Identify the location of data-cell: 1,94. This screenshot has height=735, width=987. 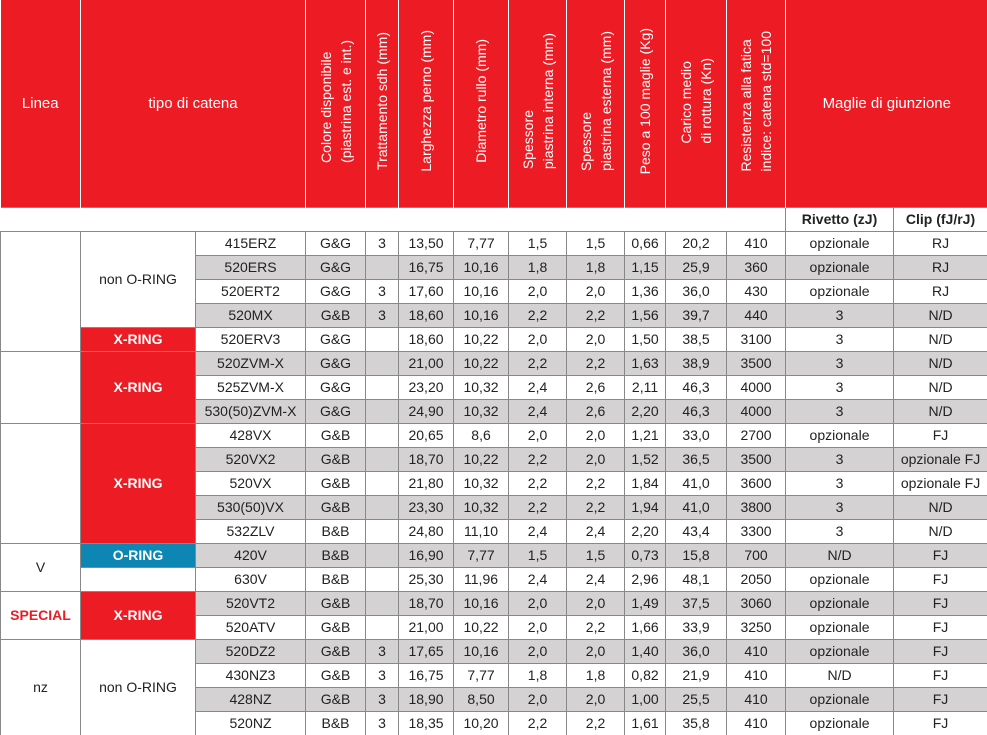
(645, 507).